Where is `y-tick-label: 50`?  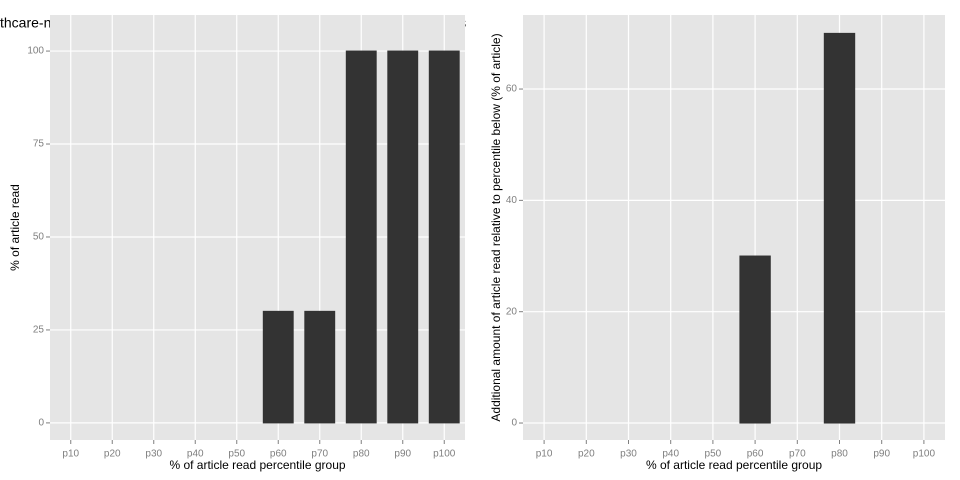 y-tick-label: 50 is located at coordinates (39, 237).